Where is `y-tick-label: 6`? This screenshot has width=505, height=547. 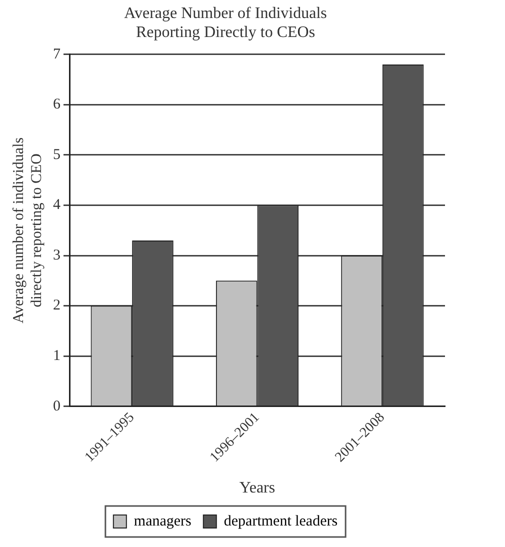
y-tick-label: 6 is located at coordinates (57, 104).